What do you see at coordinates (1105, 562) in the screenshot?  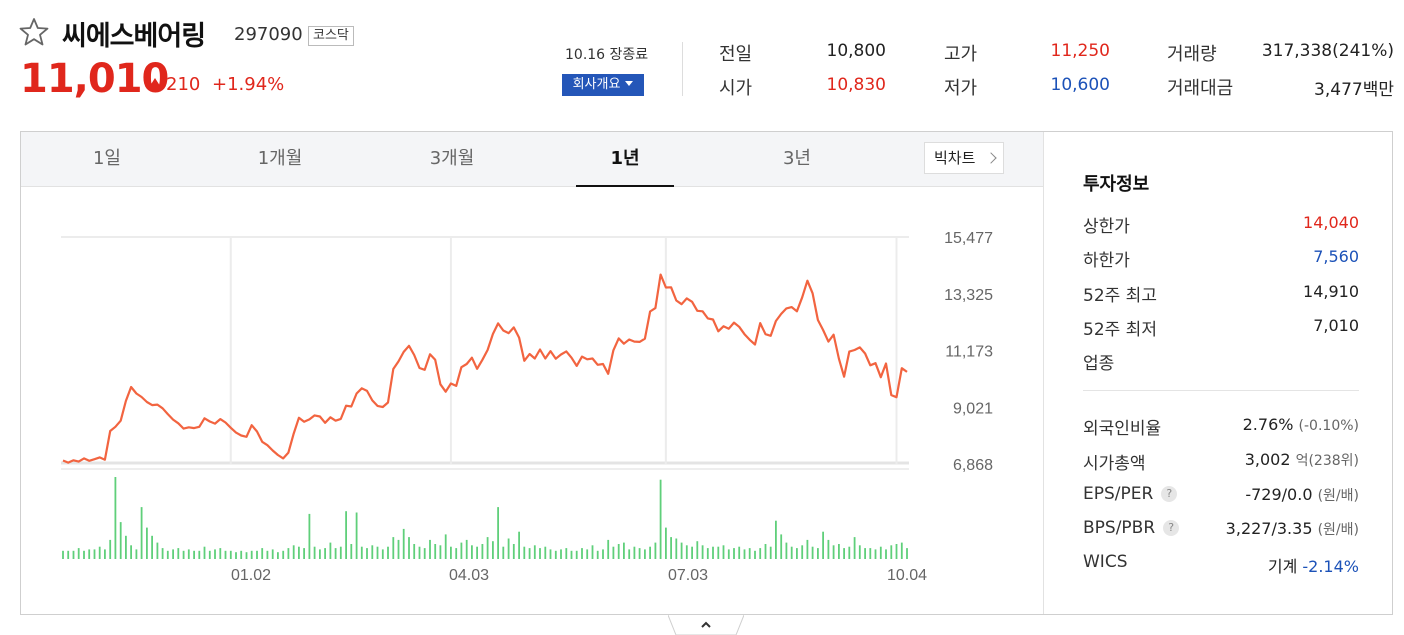 I see `wics-label: WICS` at bounding box center [1105, 562].